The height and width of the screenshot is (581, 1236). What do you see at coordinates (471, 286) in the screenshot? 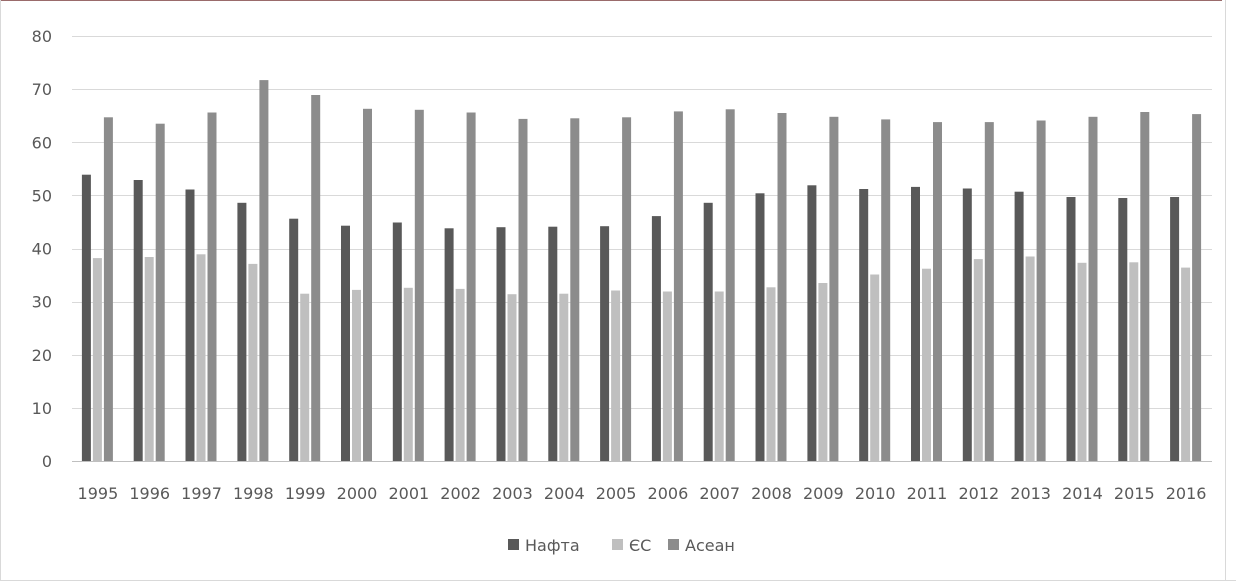
I see `bar-Асеан-2002` at bounding box center [471, 286].